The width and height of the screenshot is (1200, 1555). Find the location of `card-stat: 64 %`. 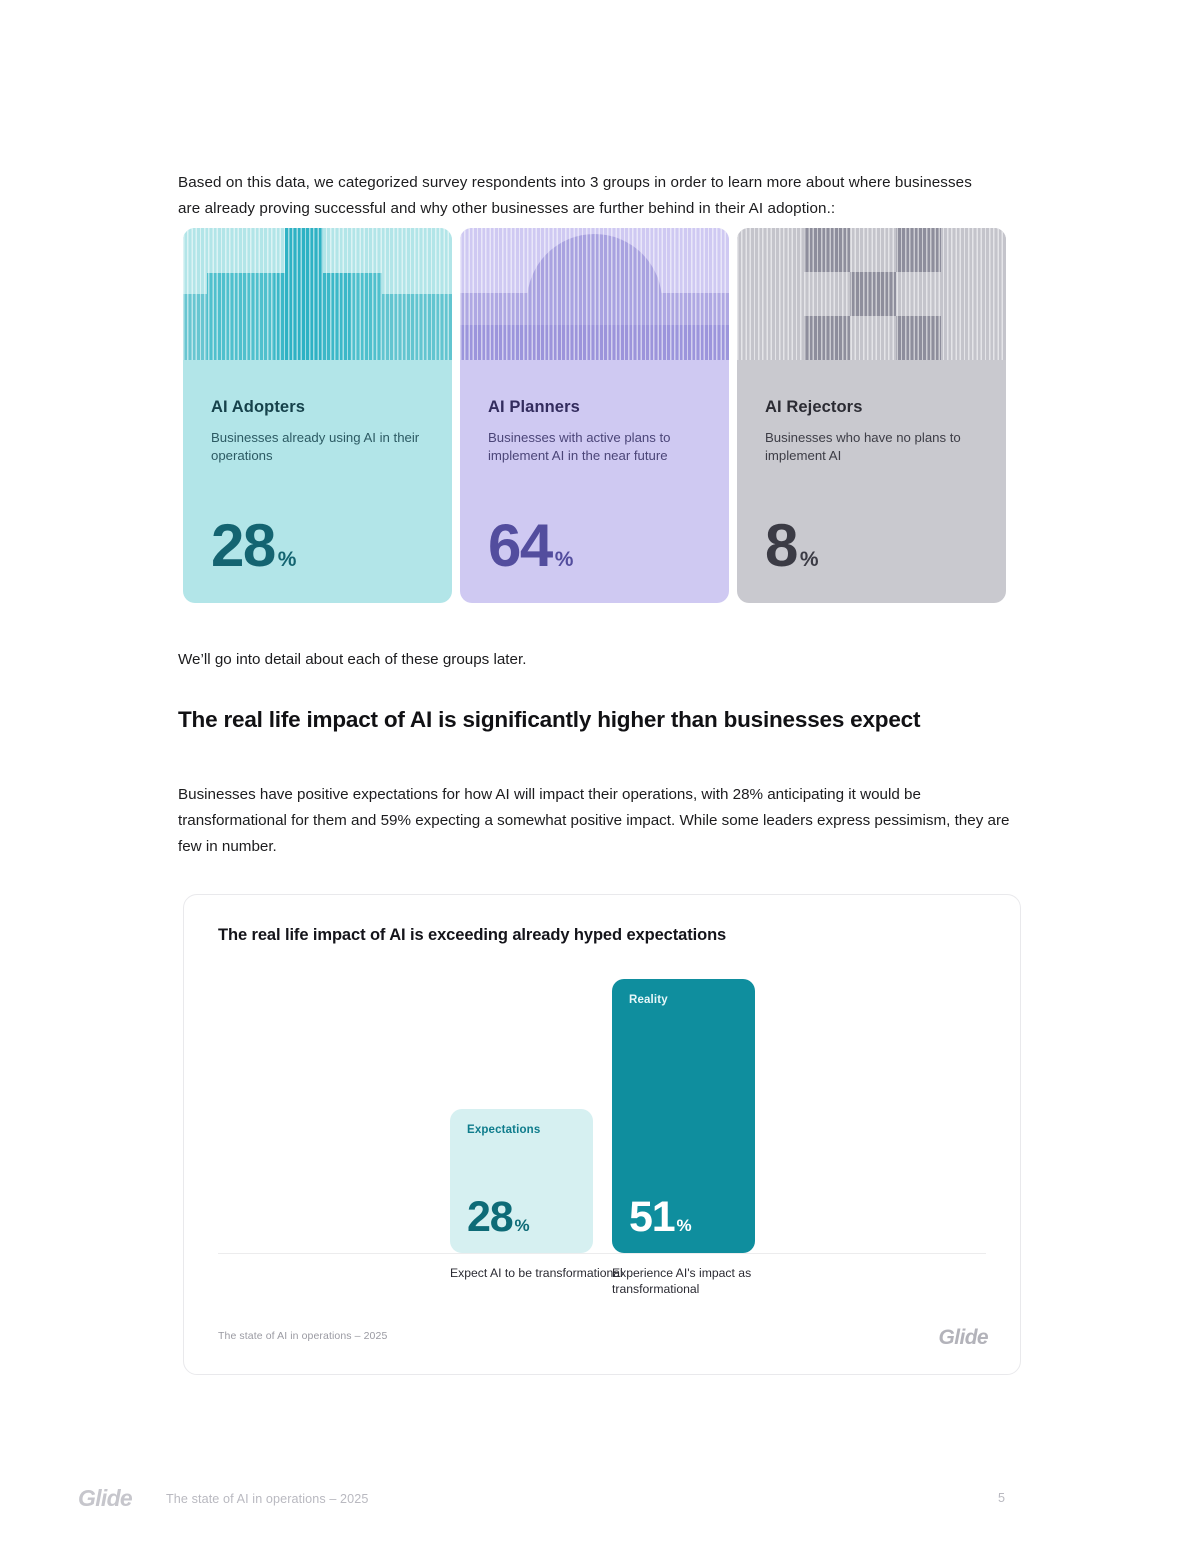

card-stat: 64 % is located at coordinates (531, 545).